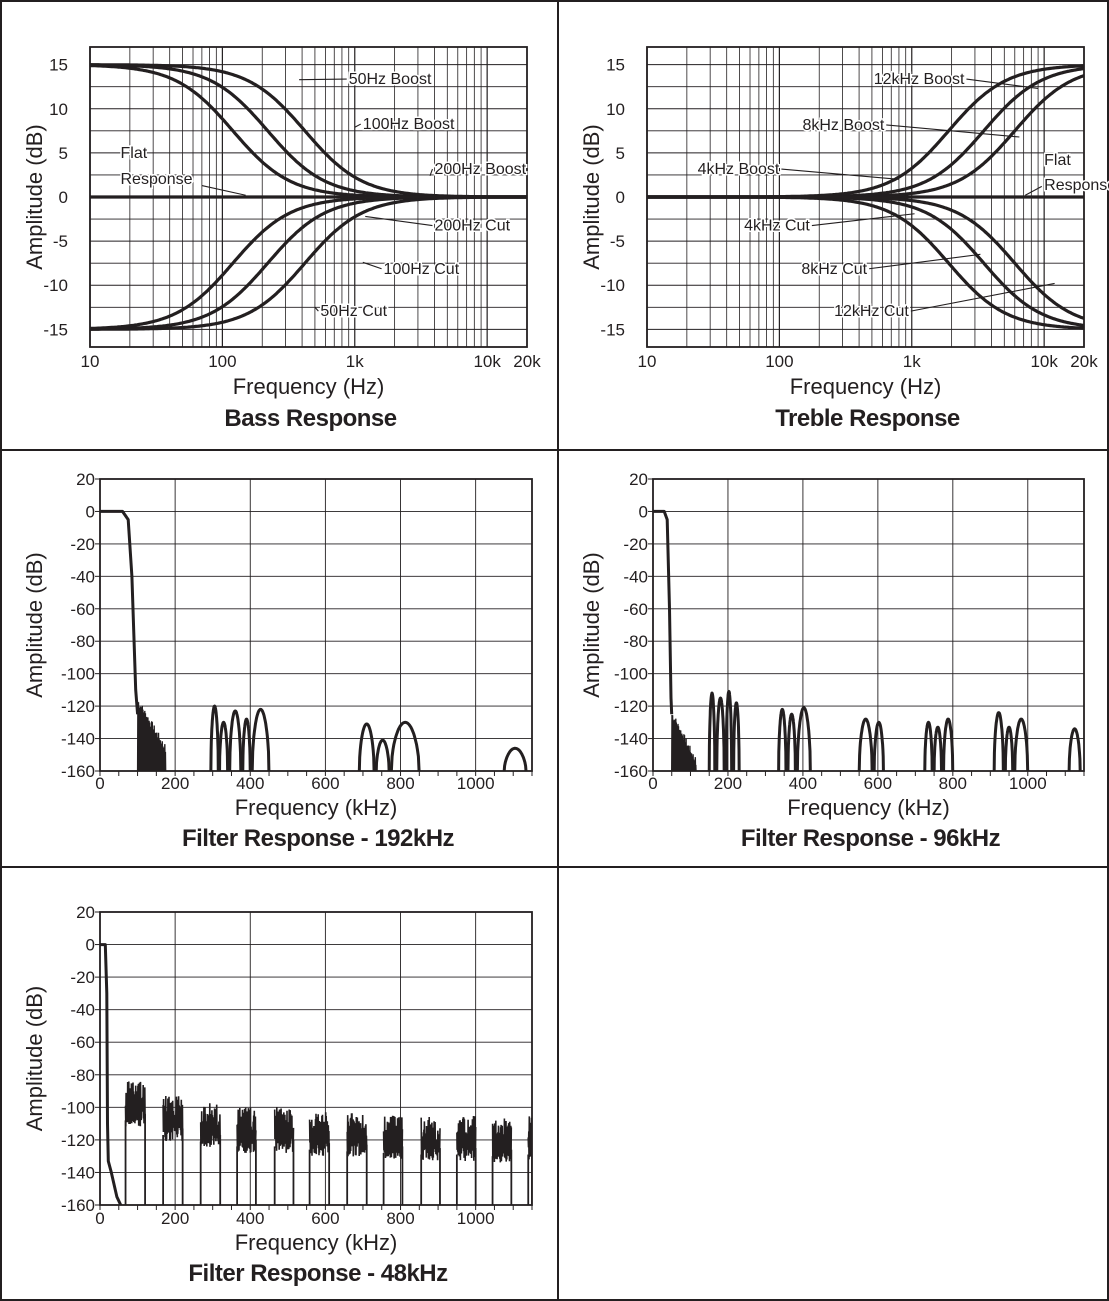  Describe the element at coordinates (871, 311) in the screenshot. I see `annotation-label: 12kHz Cut` at that location.